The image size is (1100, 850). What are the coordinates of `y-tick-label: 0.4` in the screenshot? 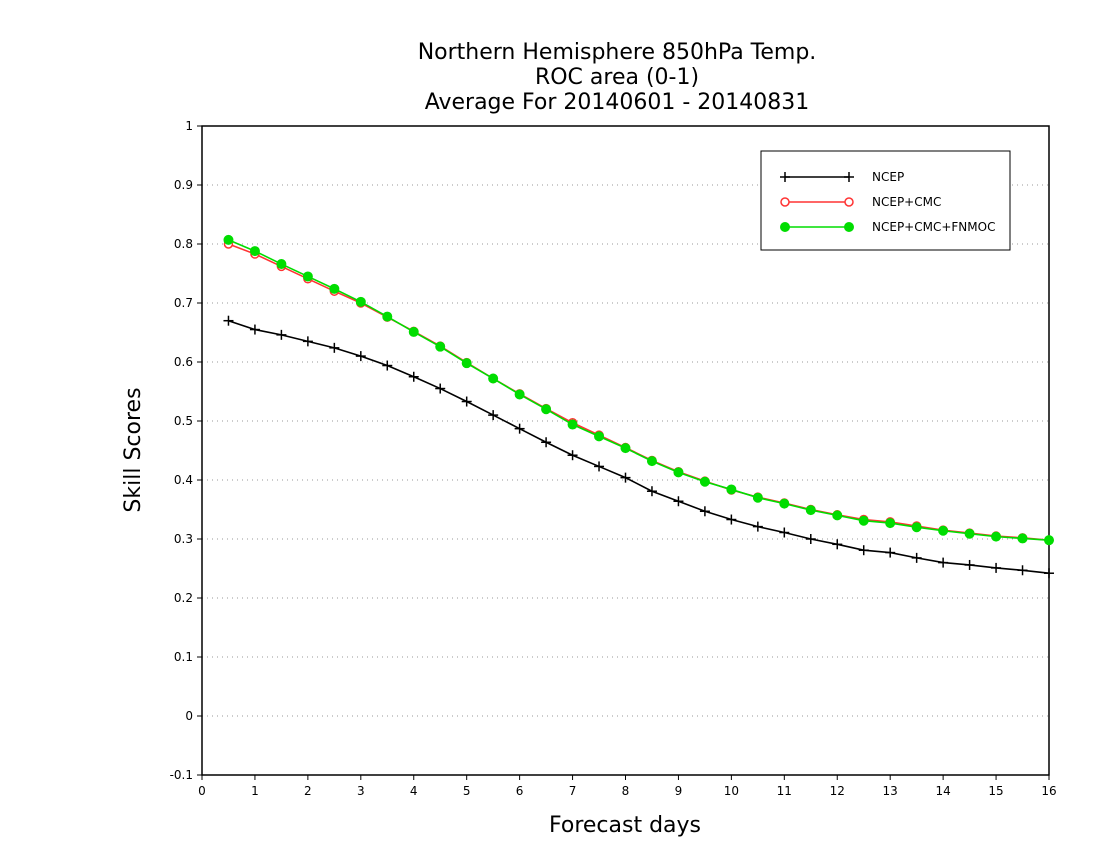 It's located at (183, 480).